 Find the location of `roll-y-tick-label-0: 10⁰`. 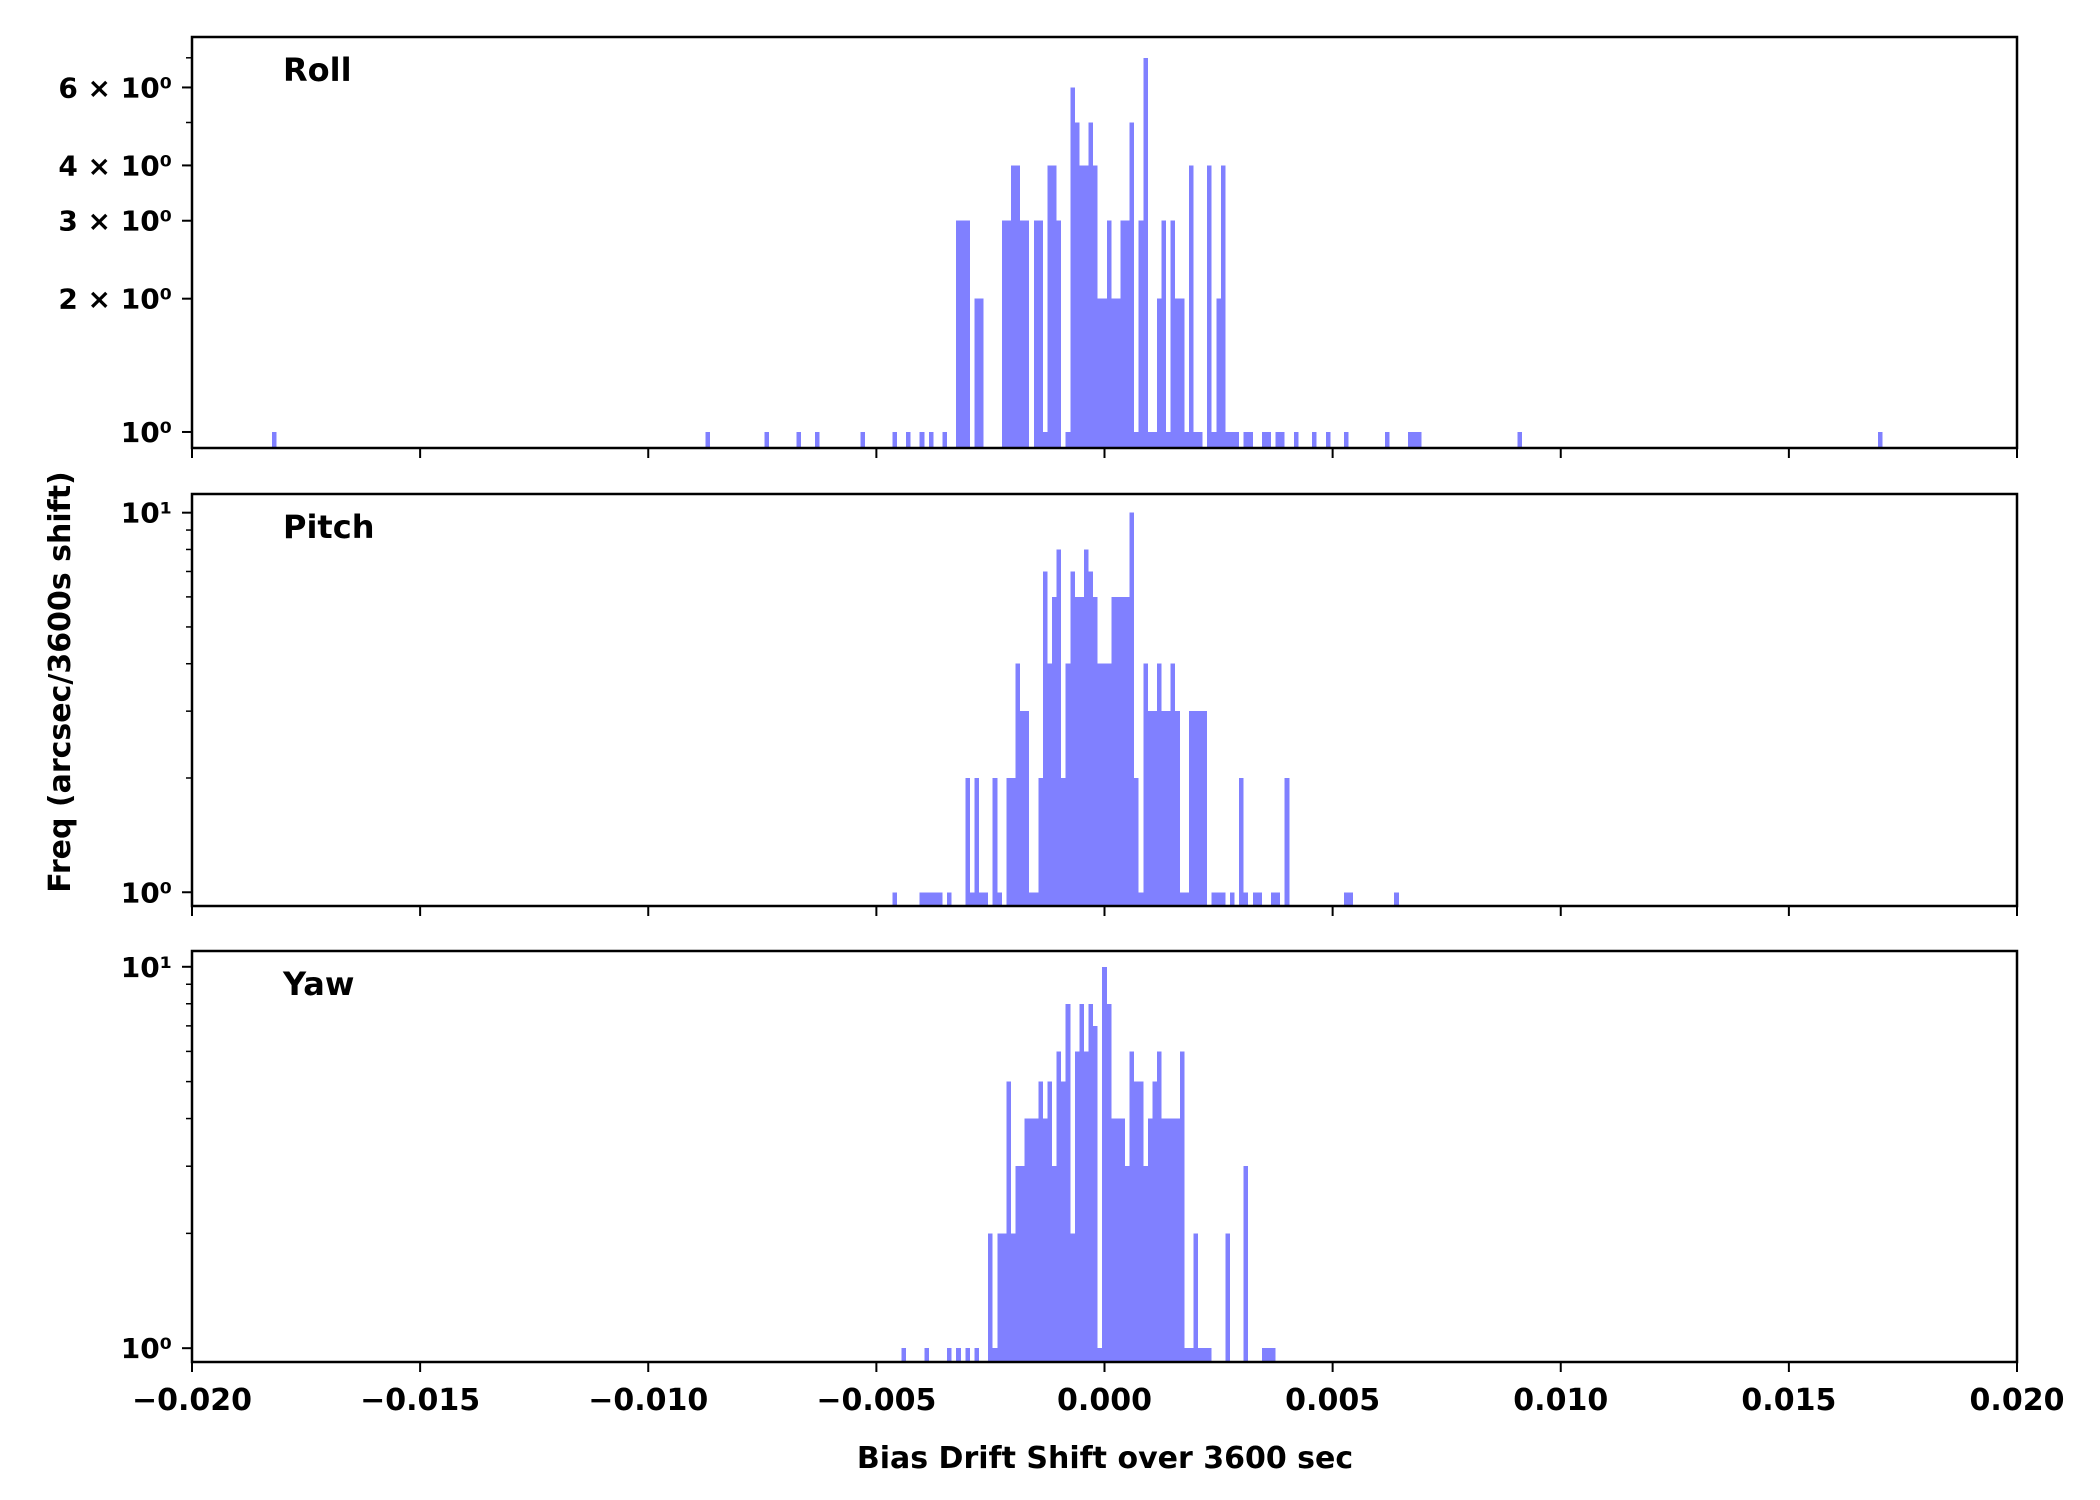

roll-y-tick-label-0: 10⁰ is located at coordinates (146, 432).